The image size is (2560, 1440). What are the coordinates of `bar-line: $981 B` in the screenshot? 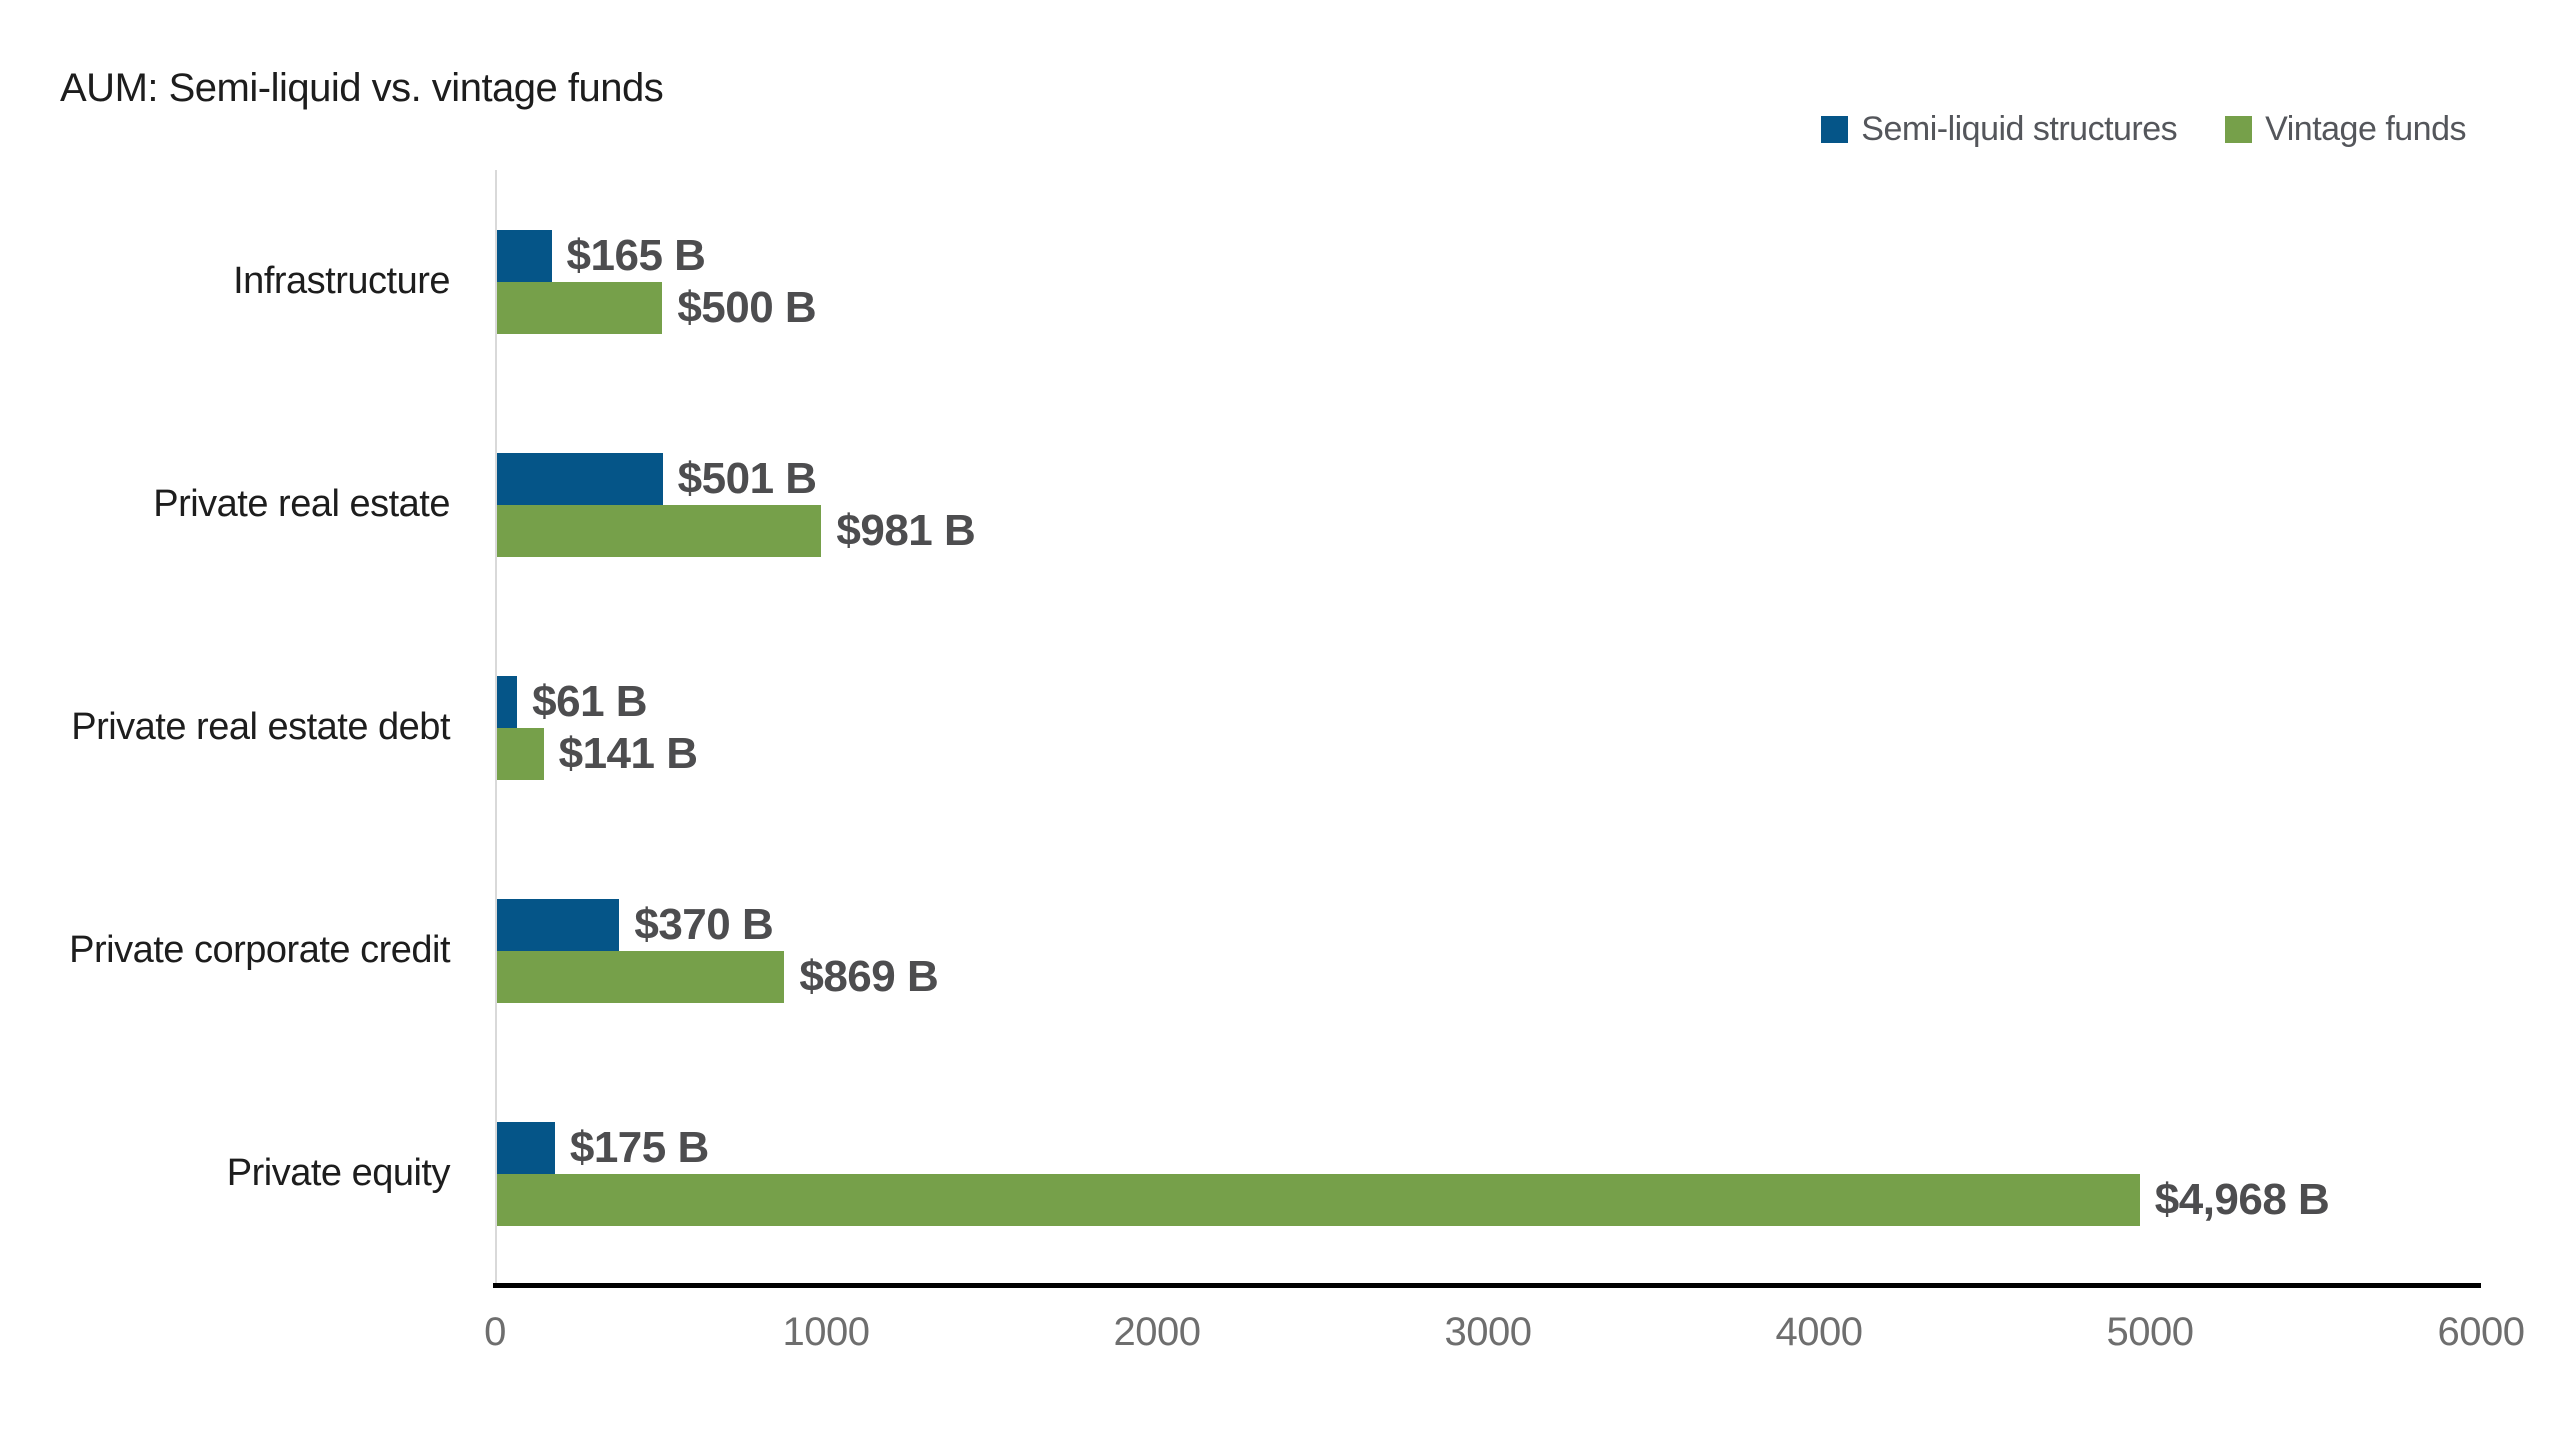 It's located at (1489, 530).